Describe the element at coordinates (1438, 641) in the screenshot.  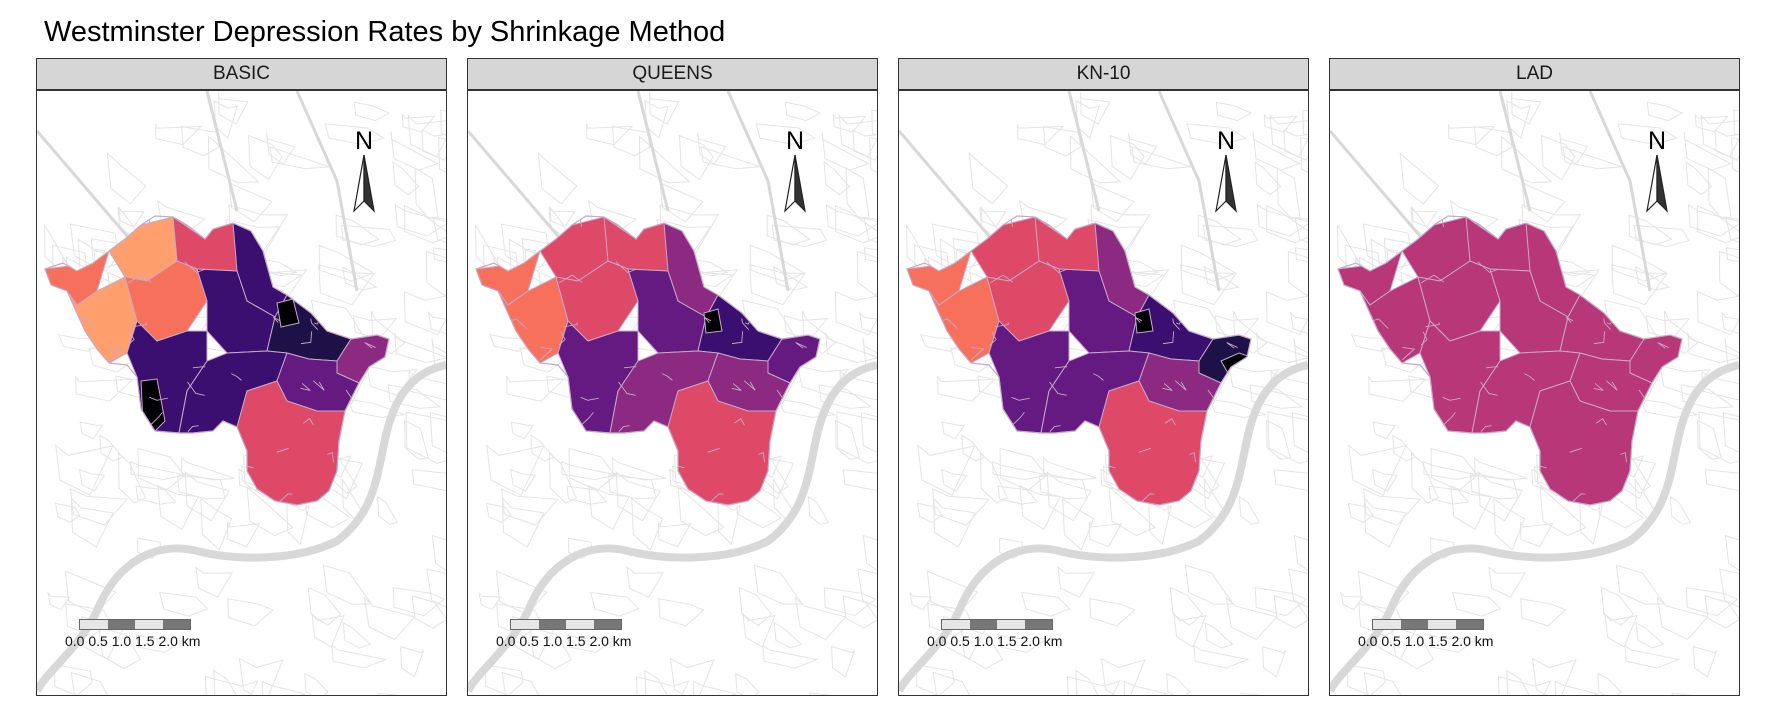
I see `scale-label: 1.5` at that location.